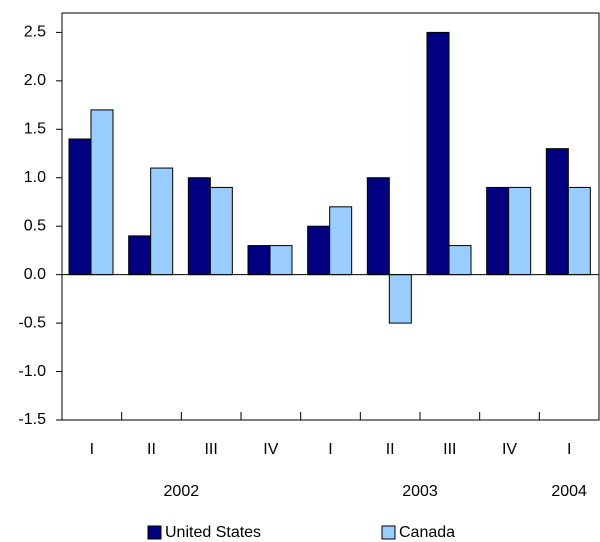  Describe the element at coordinates (420, 491) in the screenshot. I see `group-label: 2003` at that location.